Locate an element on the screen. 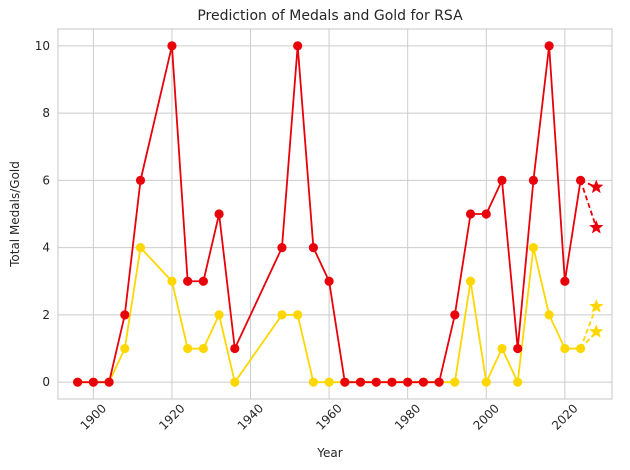  total-prediction-low-line is located at coordinates (588, 204).